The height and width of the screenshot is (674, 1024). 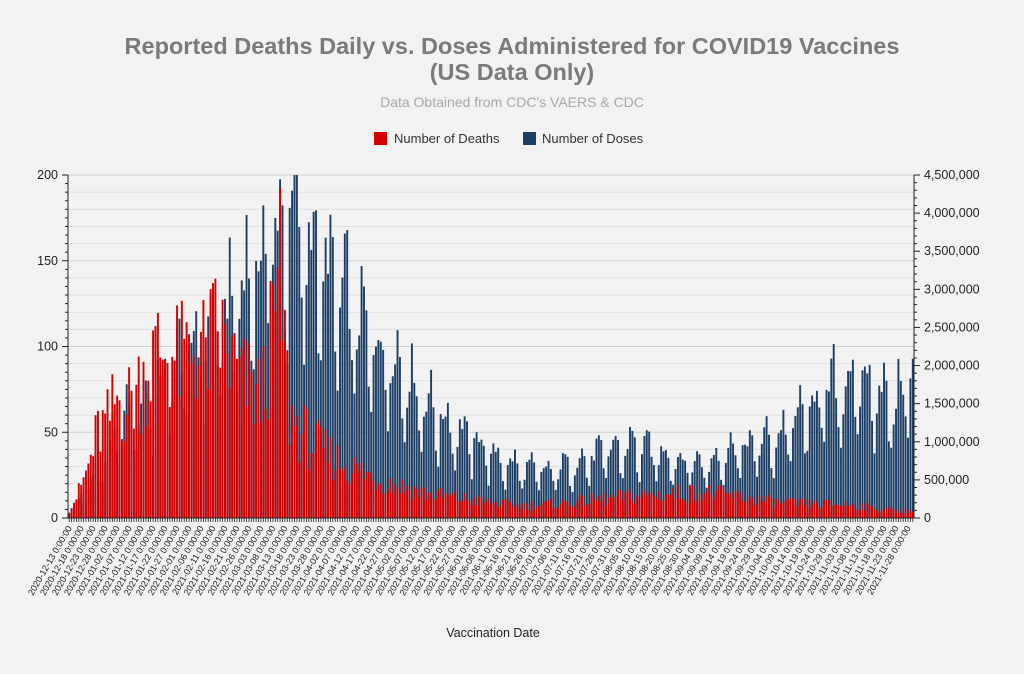 What do you see at coordinates (583, 138) in the screenshot?
I see `legend-item-doses: Number of Doses` at bounding box center [583, 138].